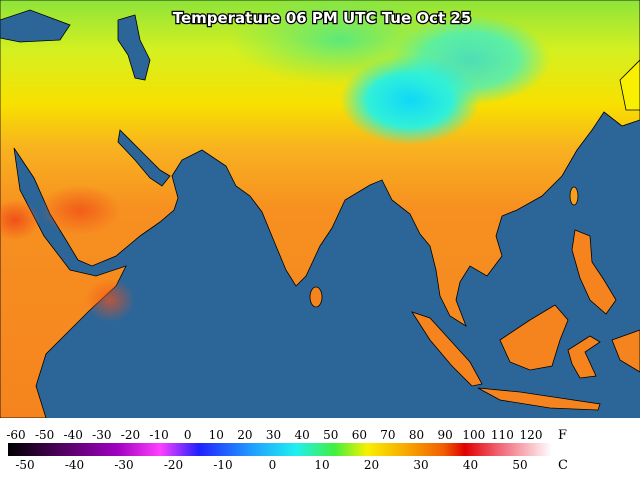 This screenshot has height=480, width=640. I want to click on fahrenheit-label: -20, so click(130, 435).